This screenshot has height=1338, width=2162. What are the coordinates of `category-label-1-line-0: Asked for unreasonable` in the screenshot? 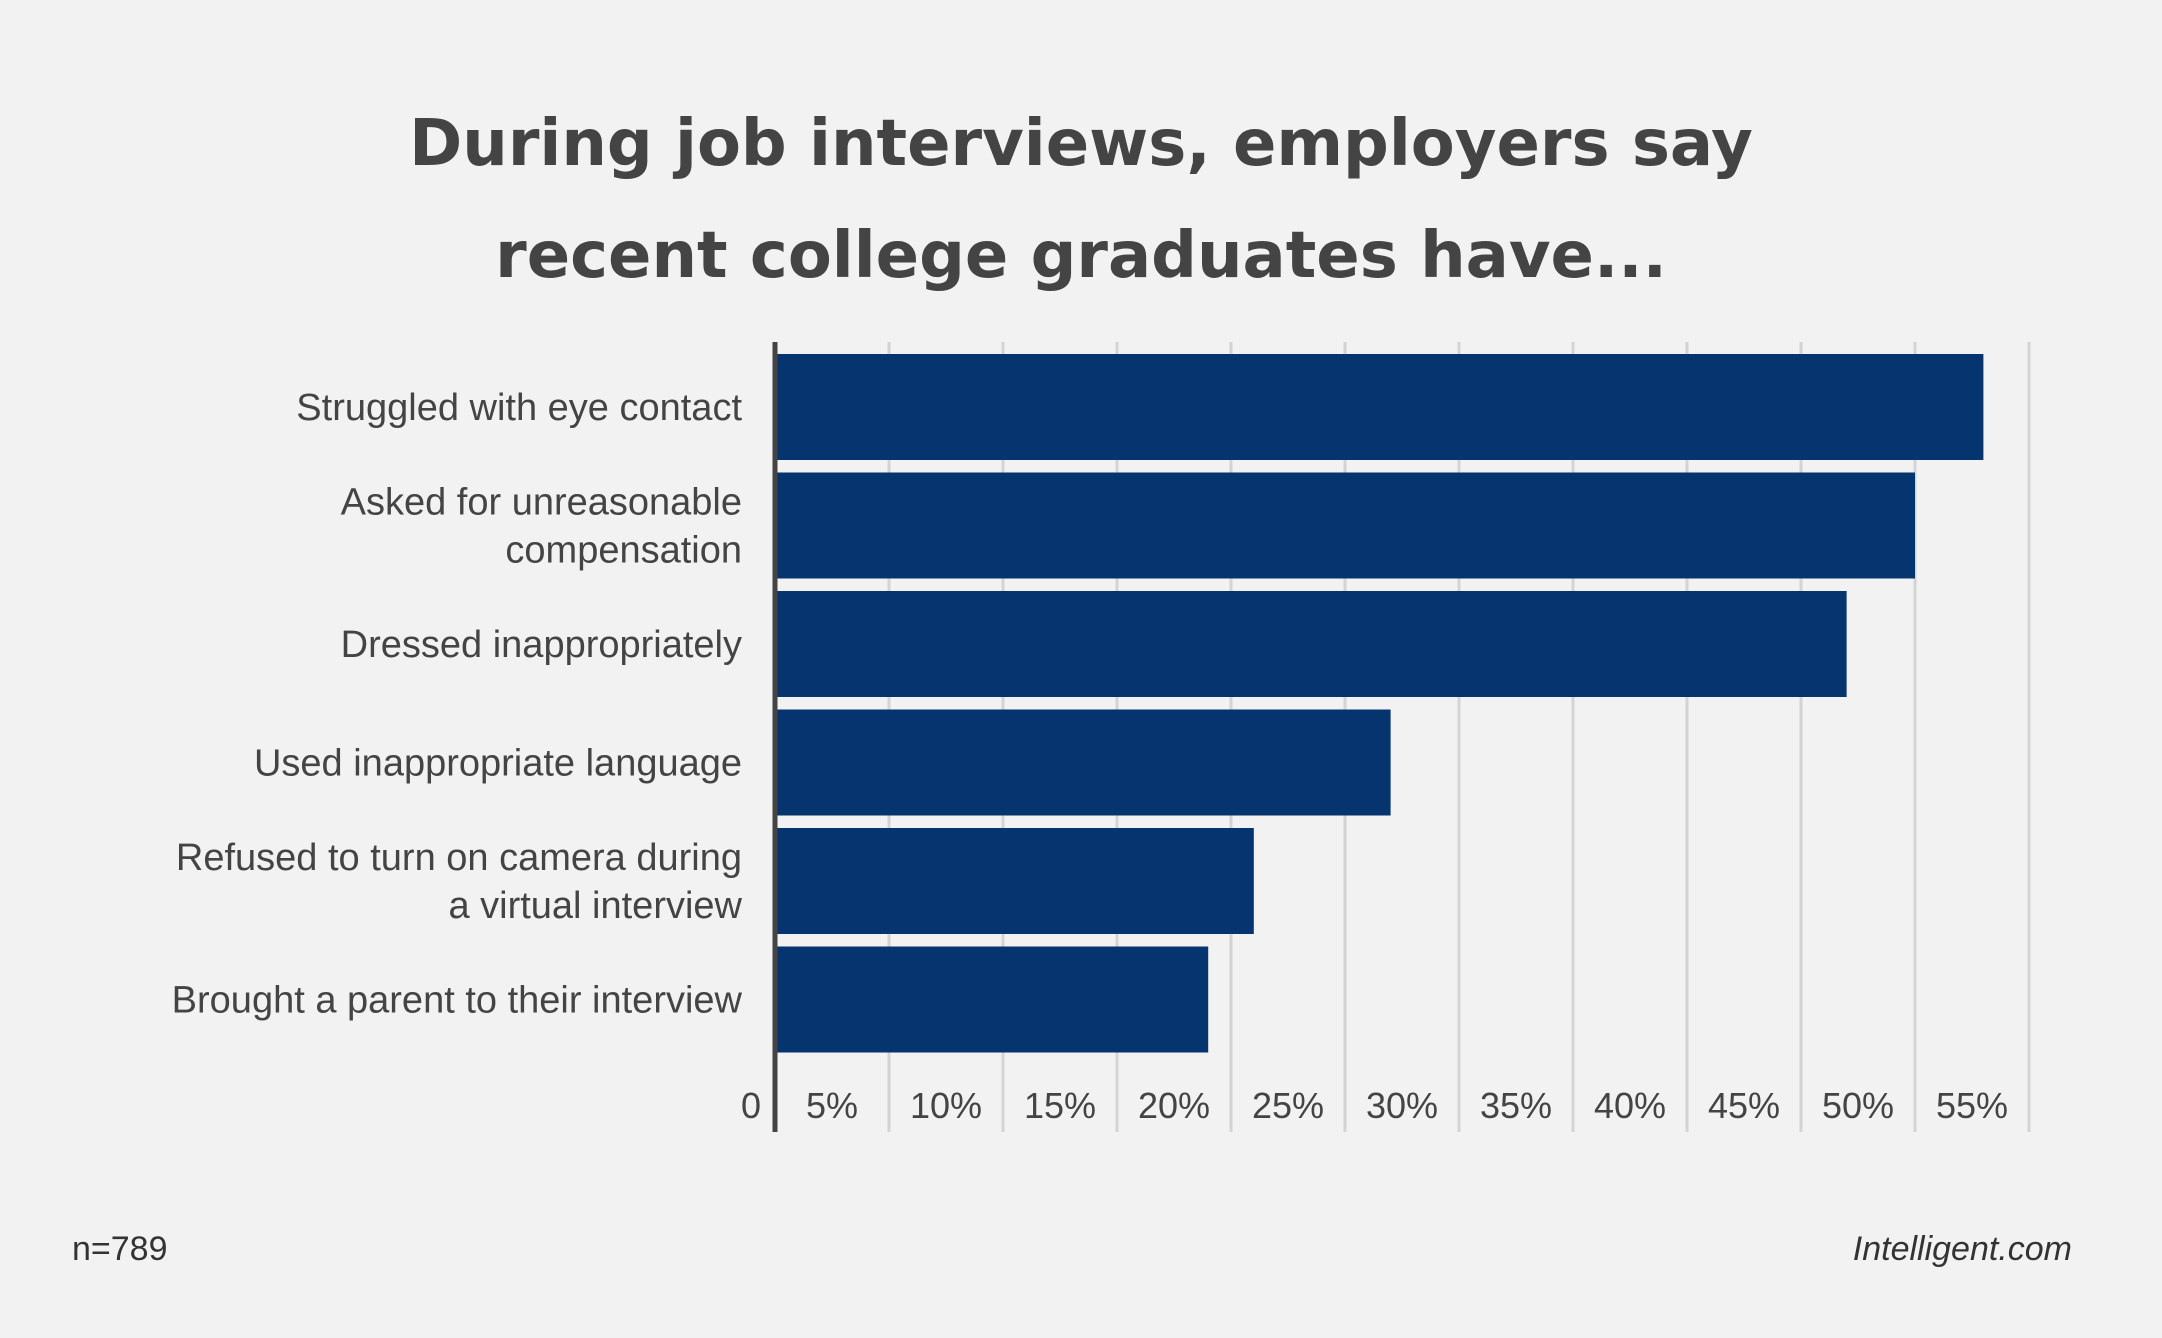 It's located at (541, 503).